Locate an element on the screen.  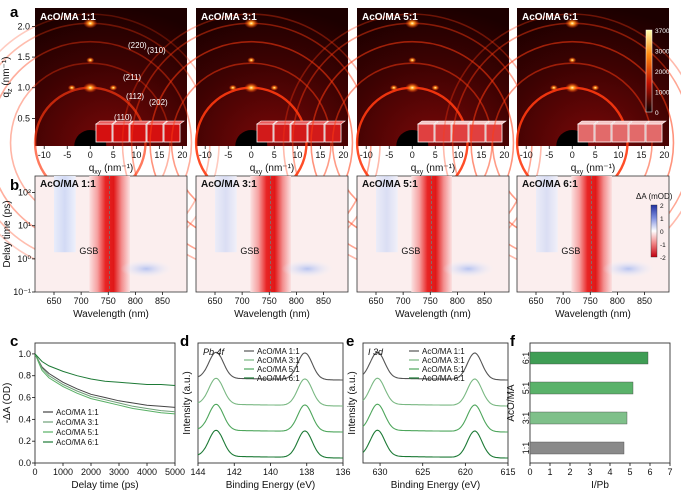
panel-label-e: e is located at coordinates (350, 341).